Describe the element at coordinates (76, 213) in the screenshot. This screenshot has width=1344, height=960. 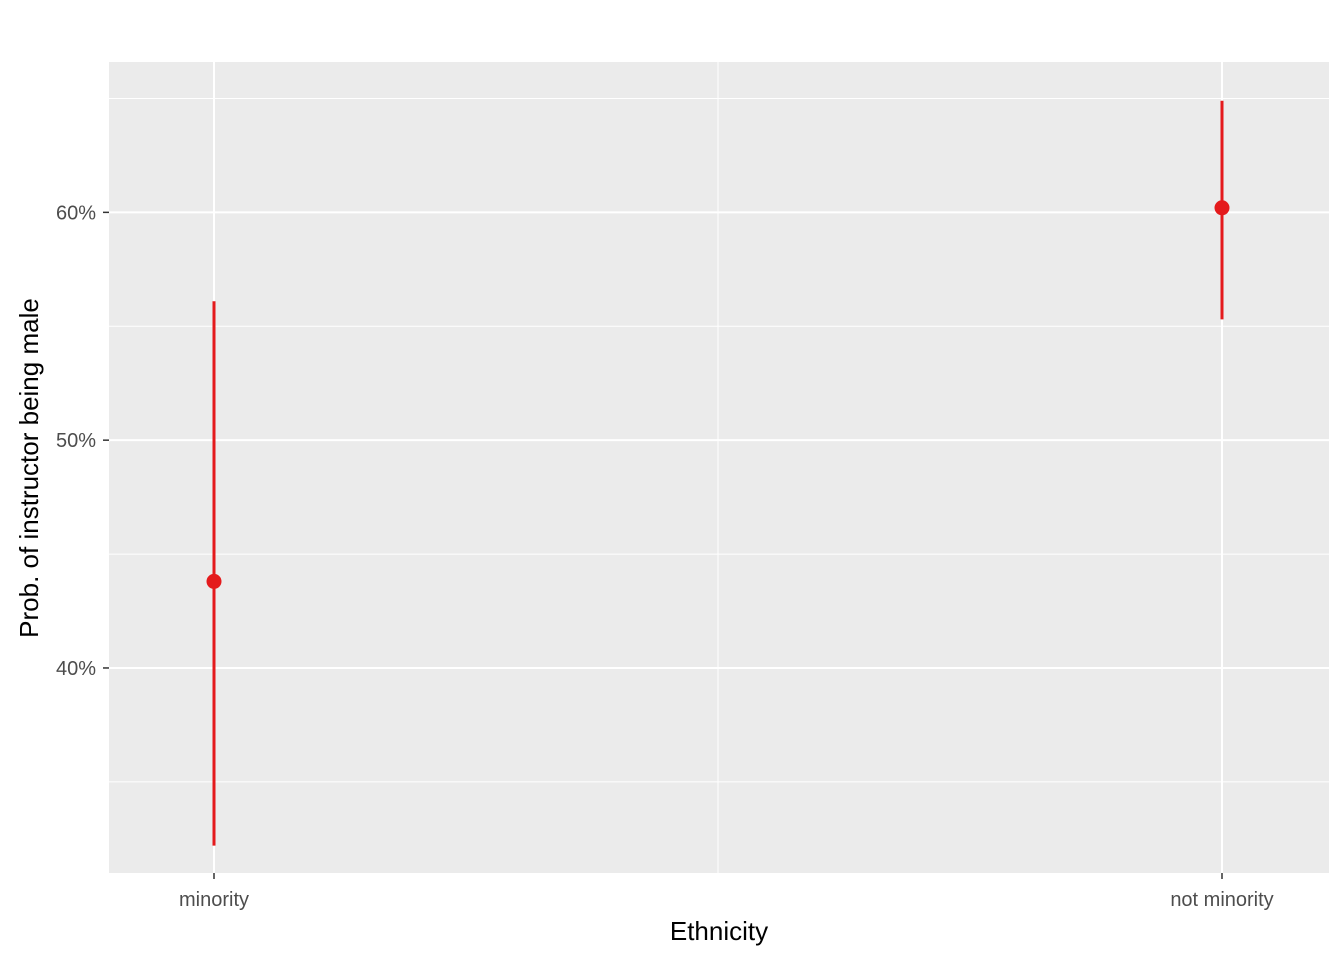
I see `y-tick-label: 60%` at that location.